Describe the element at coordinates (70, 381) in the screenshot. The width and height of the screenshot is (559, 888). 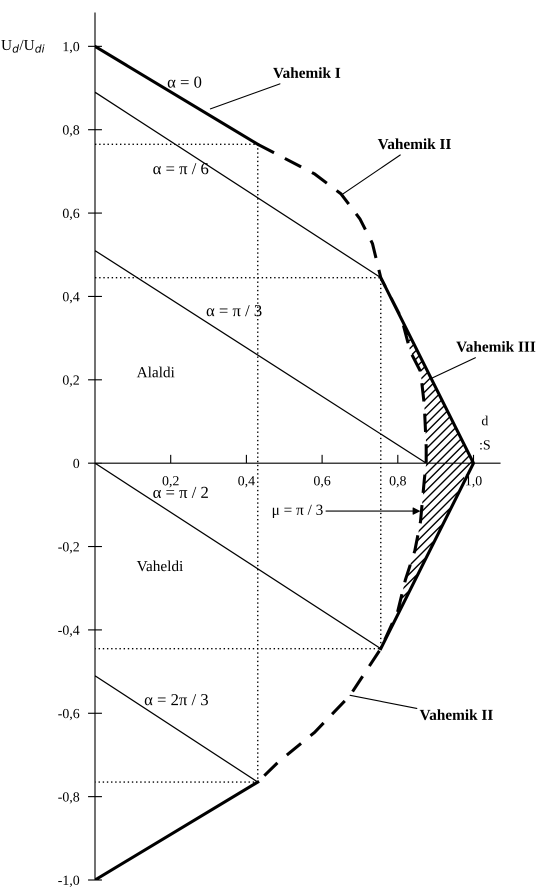
I see `y-tick-label: 0,2` at that location.